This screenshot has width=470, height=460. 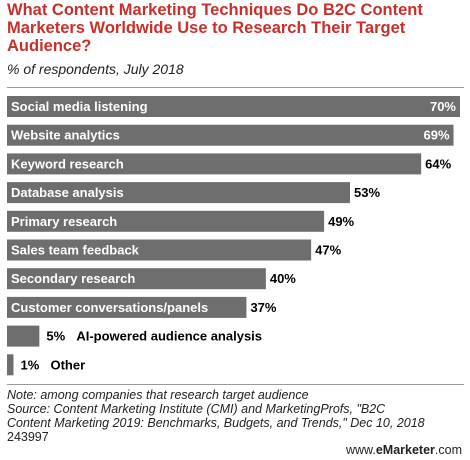 What do you see at coordinates (235, 87) in the screenshot?
I see `top-divider` at bounding box center [235, 87].